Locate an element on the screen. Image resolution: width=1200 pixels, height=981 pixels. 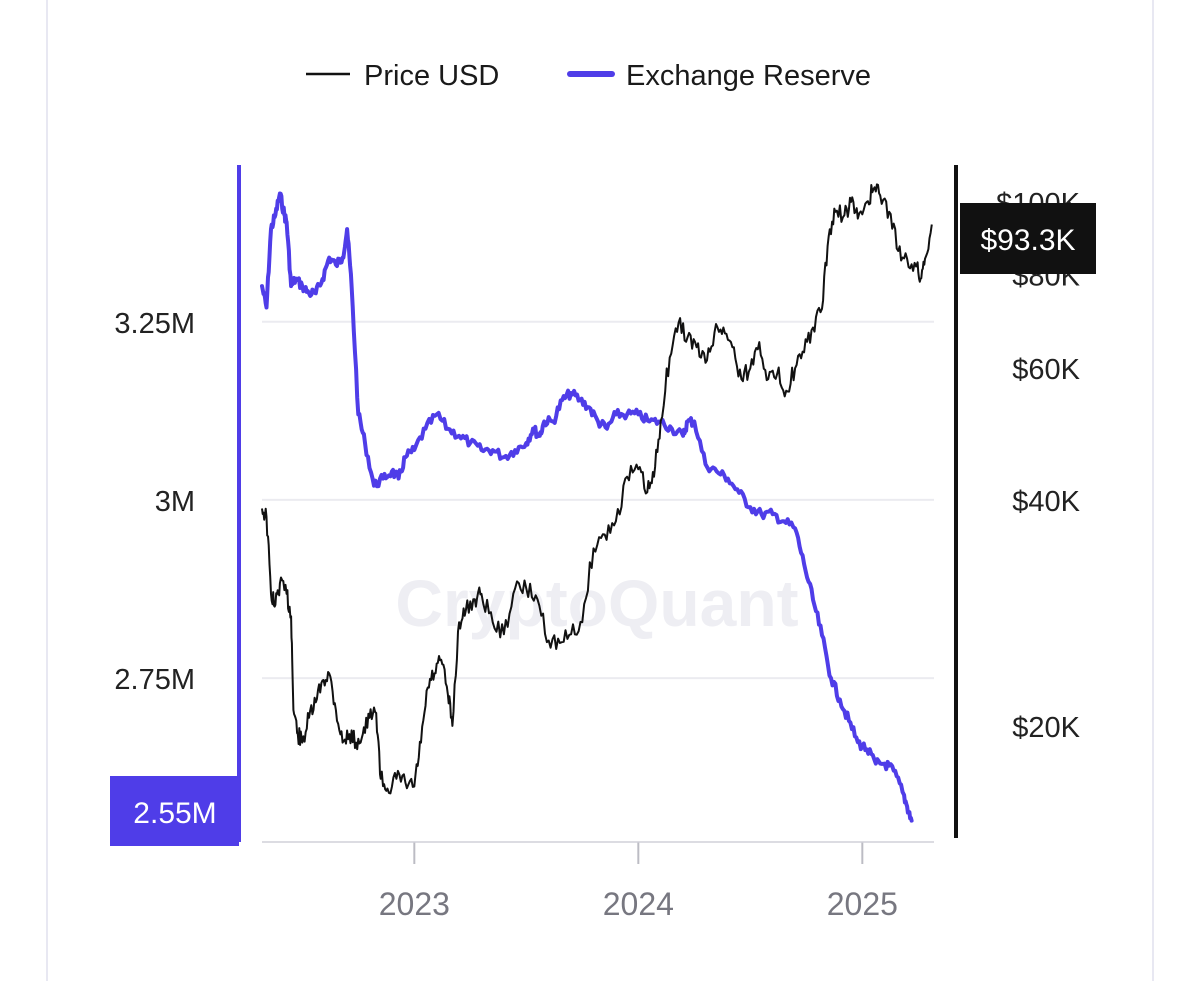
right-tick-label: $60K is located at coordinates (1046, 370).